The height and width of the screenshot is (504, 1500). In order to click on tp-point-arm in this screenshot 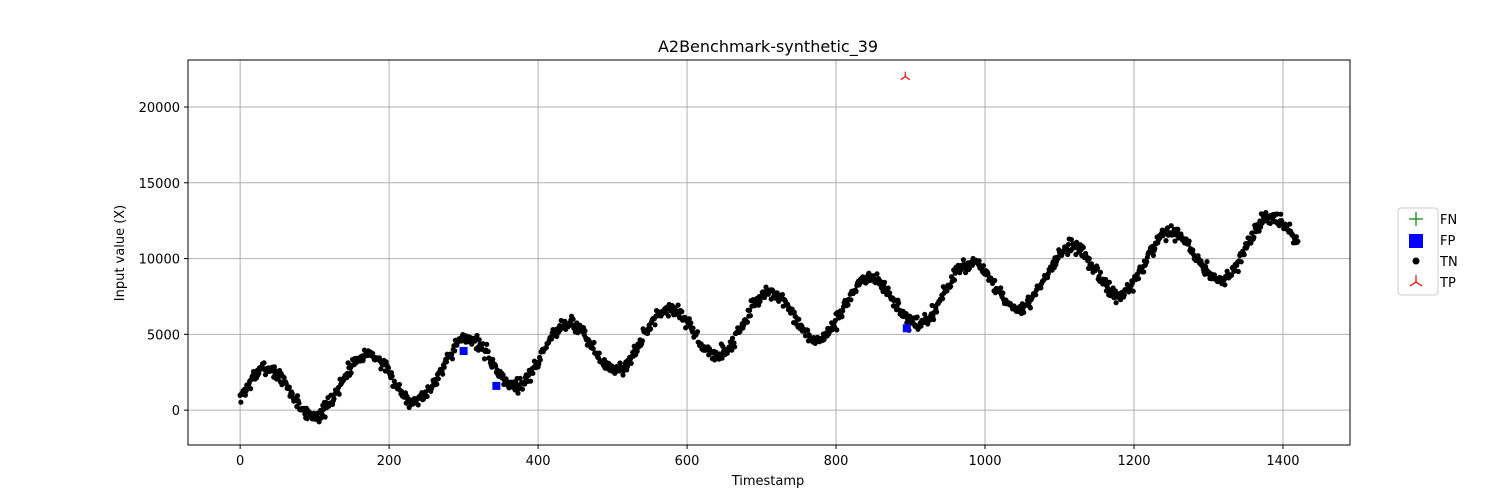, I will do `click(907, 78)`.